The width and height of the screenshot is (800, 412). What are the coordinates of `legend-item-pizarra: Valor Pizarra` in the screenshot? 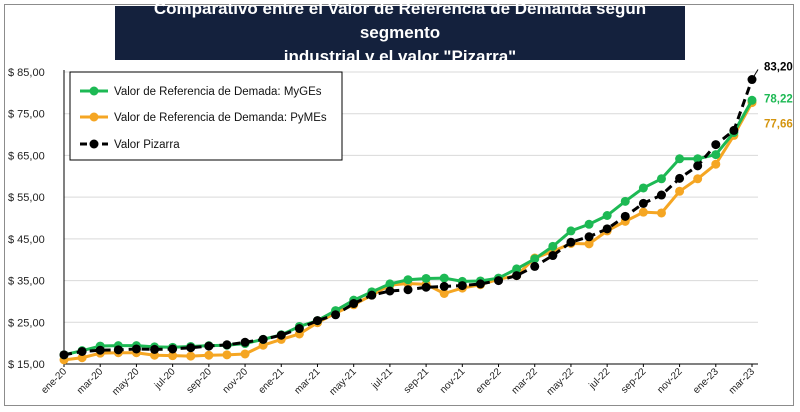 It's located at (130, 145).